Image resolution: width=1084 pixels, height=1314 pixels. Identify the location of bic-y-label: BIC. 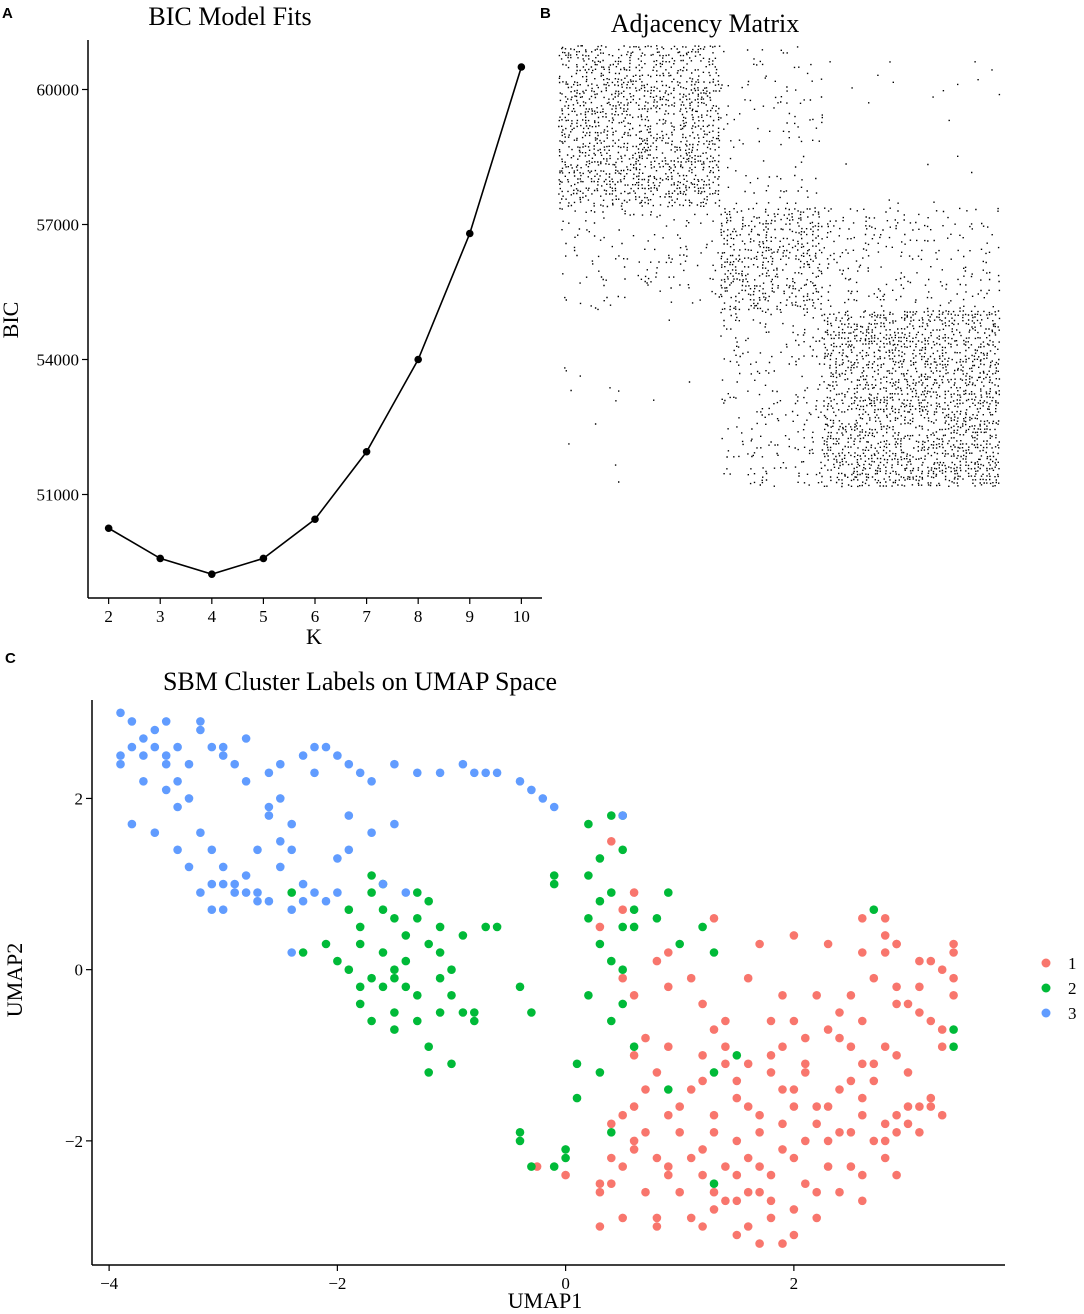
(11, 320).